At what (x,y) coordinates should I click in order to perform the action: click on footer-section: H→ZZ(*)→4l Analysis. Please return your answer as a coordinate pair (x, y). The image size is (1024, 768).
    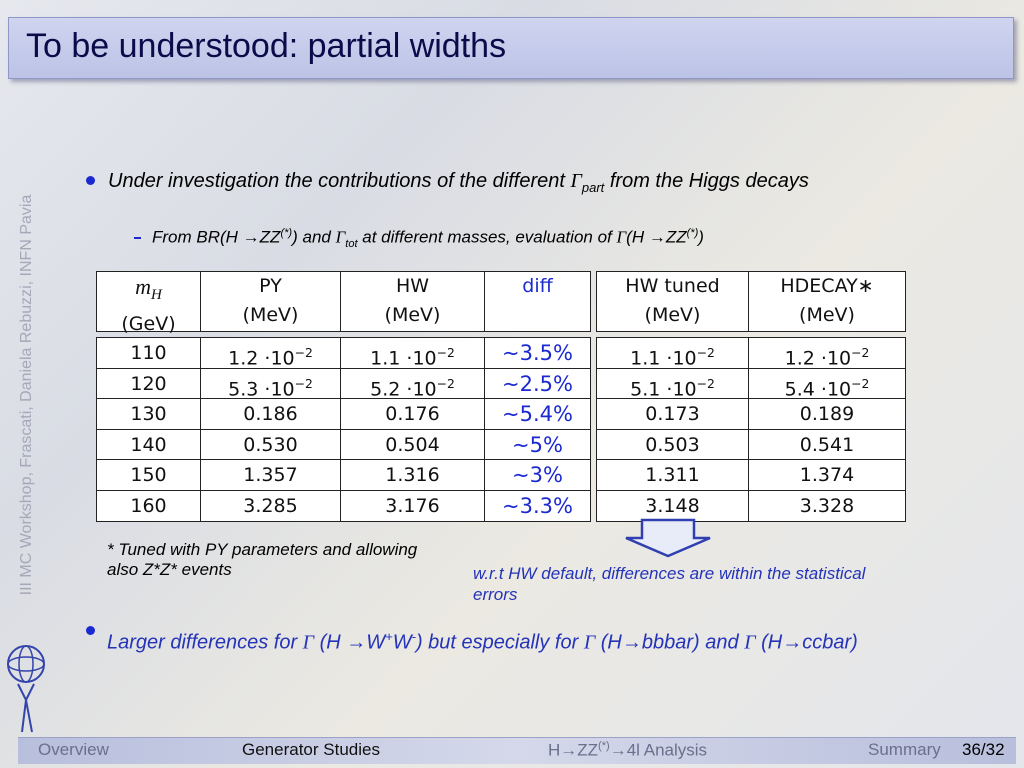
    Looking at the image, I should click on (627, 750).